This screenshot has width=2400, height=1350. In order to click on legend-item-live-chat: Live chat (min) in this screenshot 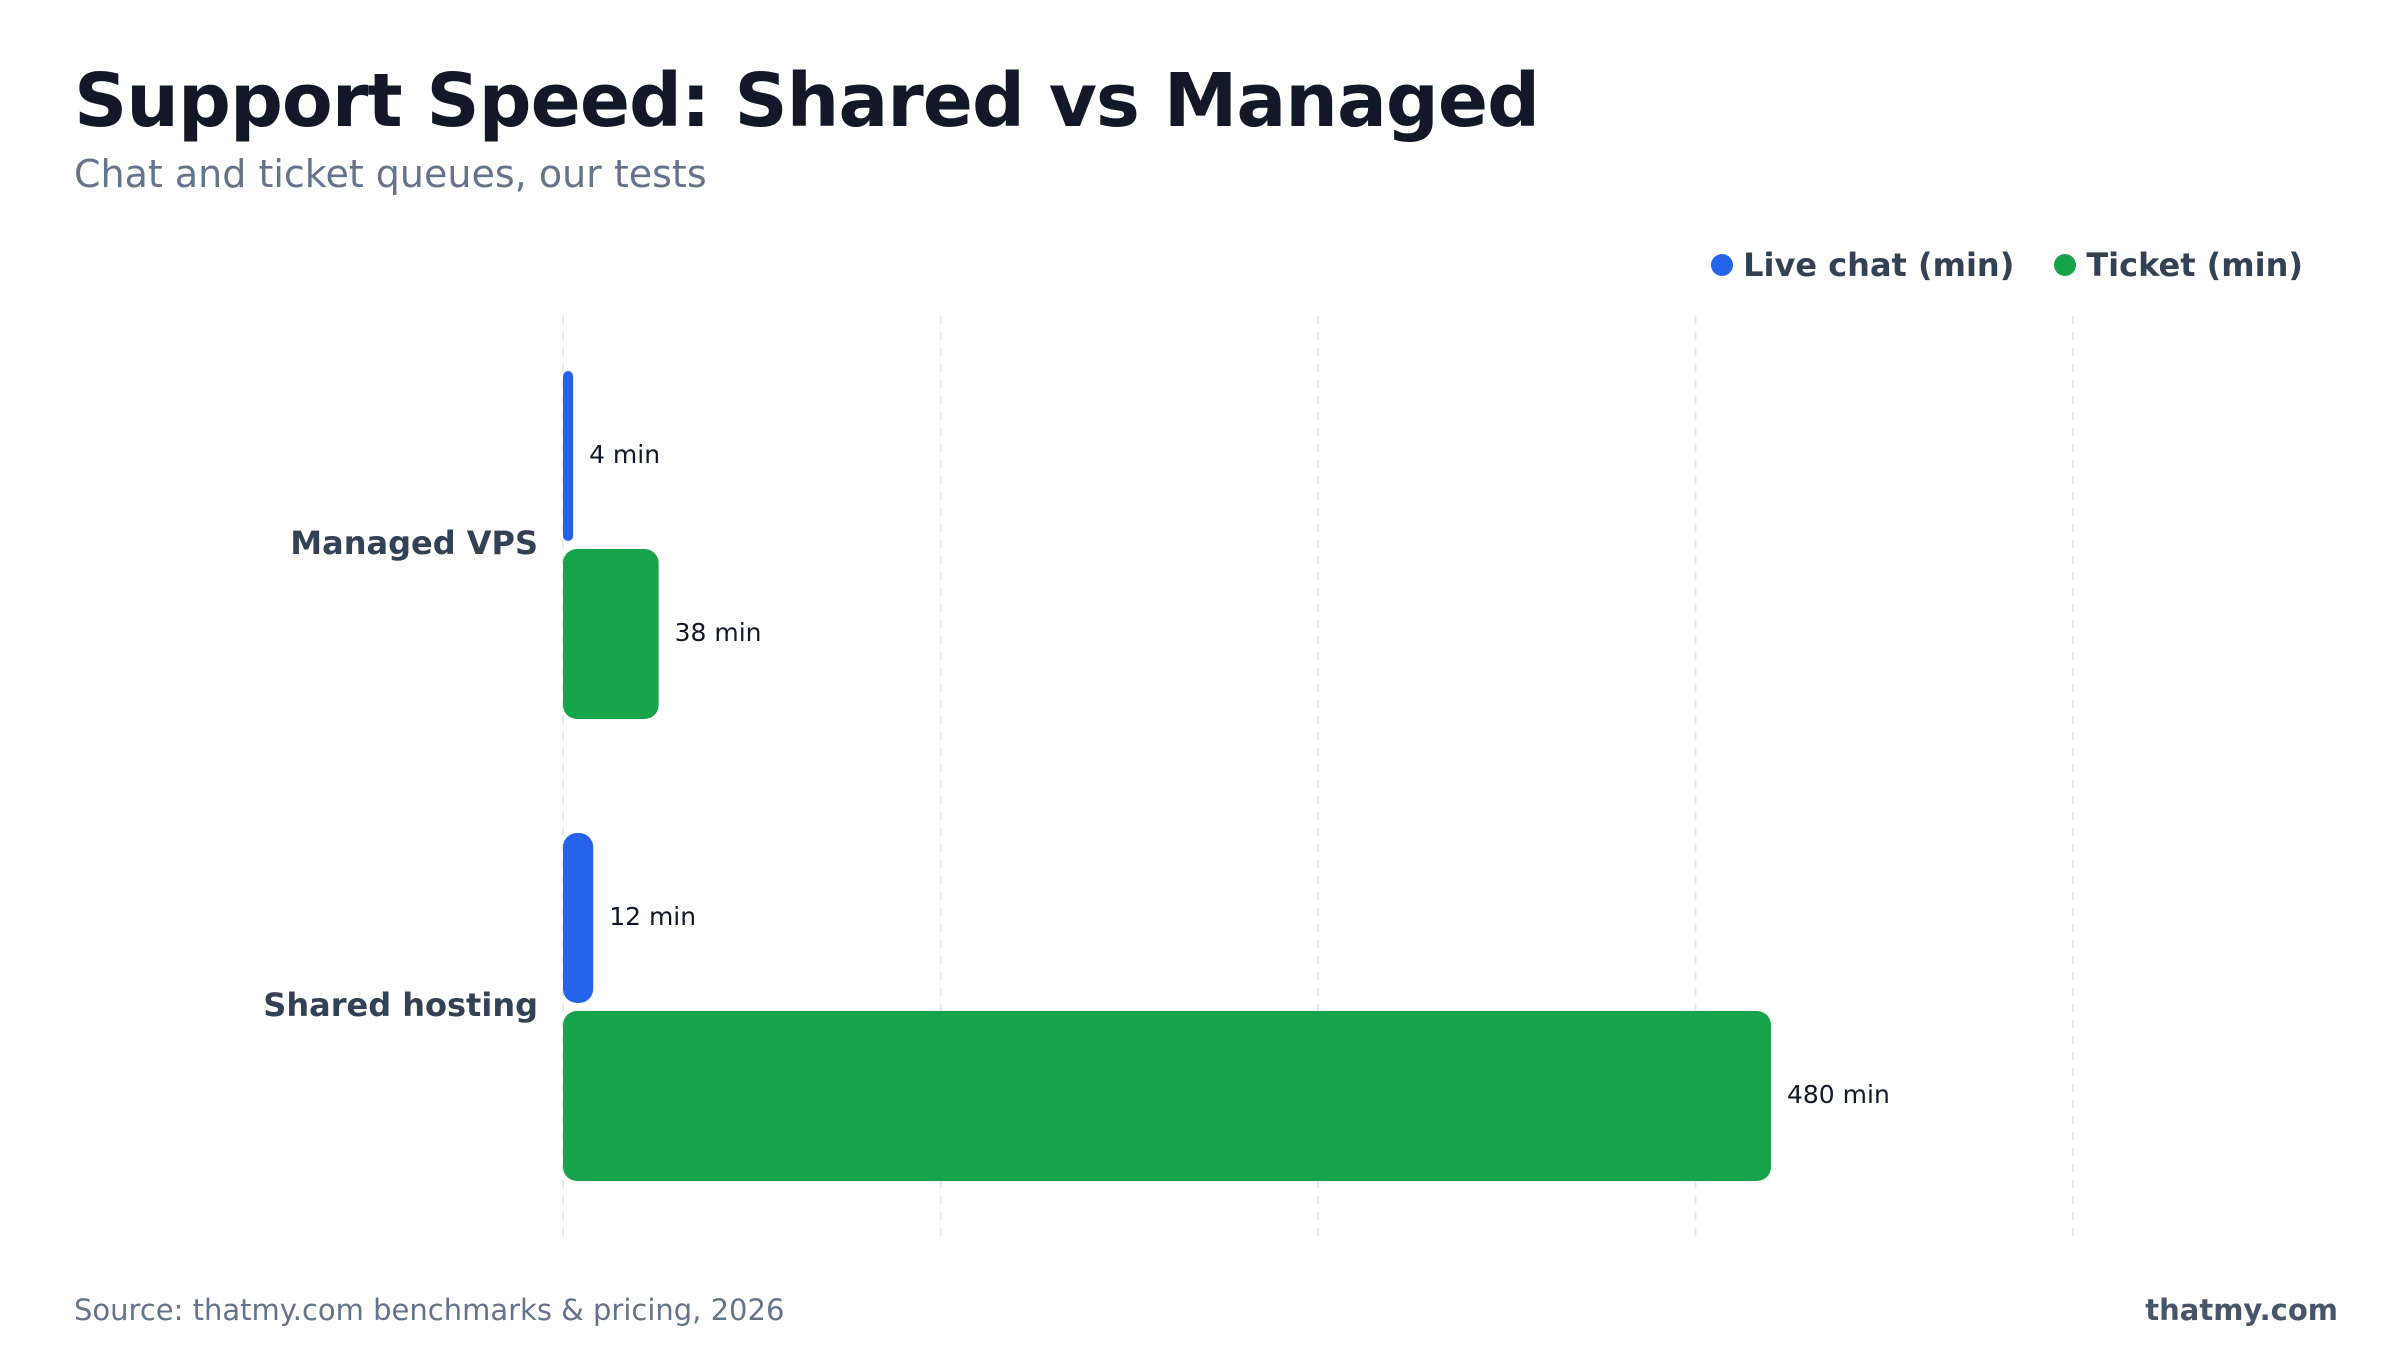, I will do `click(1862, 265)`.